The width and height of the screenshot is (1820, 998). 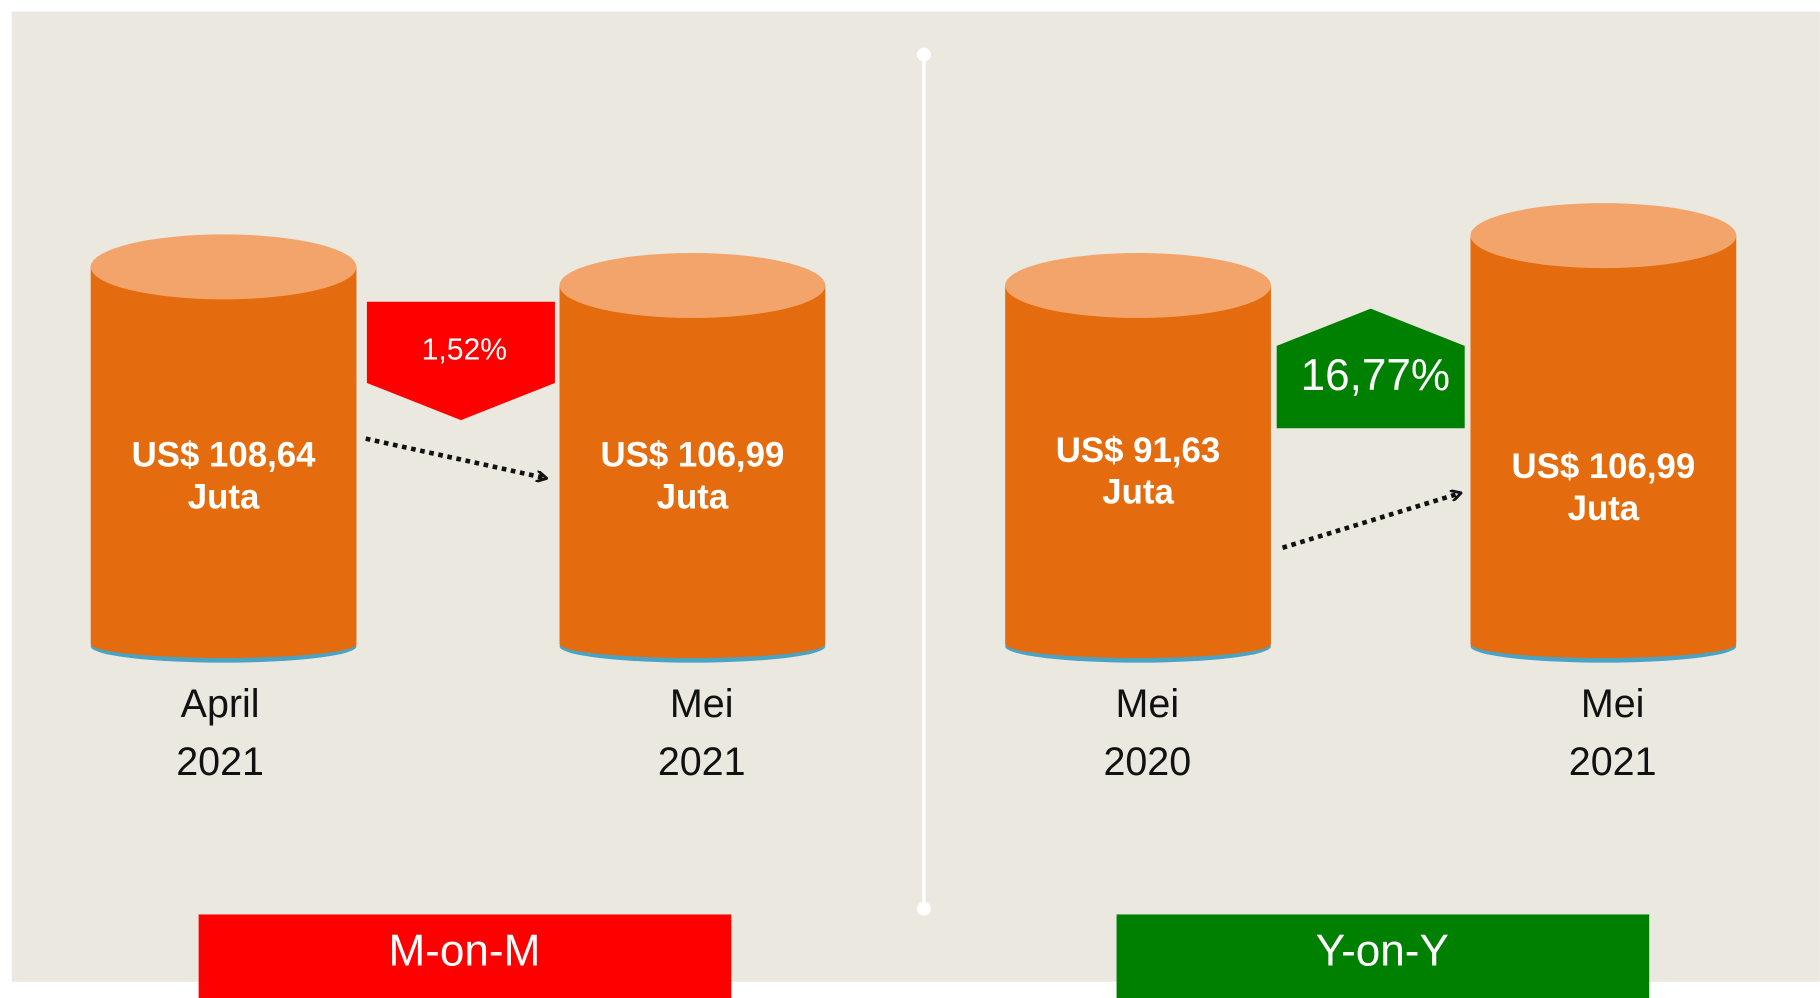 What do you see at coordinates (1147, 762) in the screenshot?
I see `period: 2020` at bounding box center [1147, 762].